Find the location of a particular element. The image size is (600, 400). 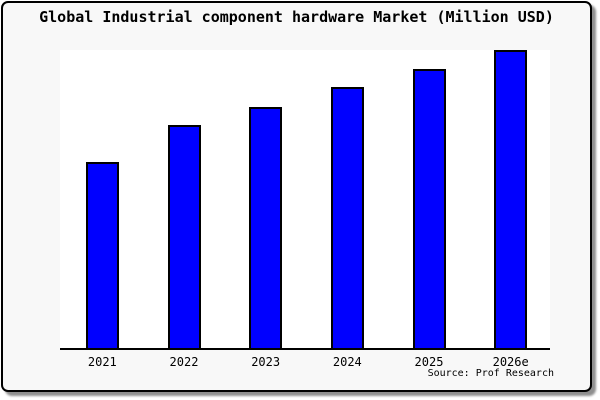

x-tick-label-2024: 2024 is located at coordinates (347, 362).